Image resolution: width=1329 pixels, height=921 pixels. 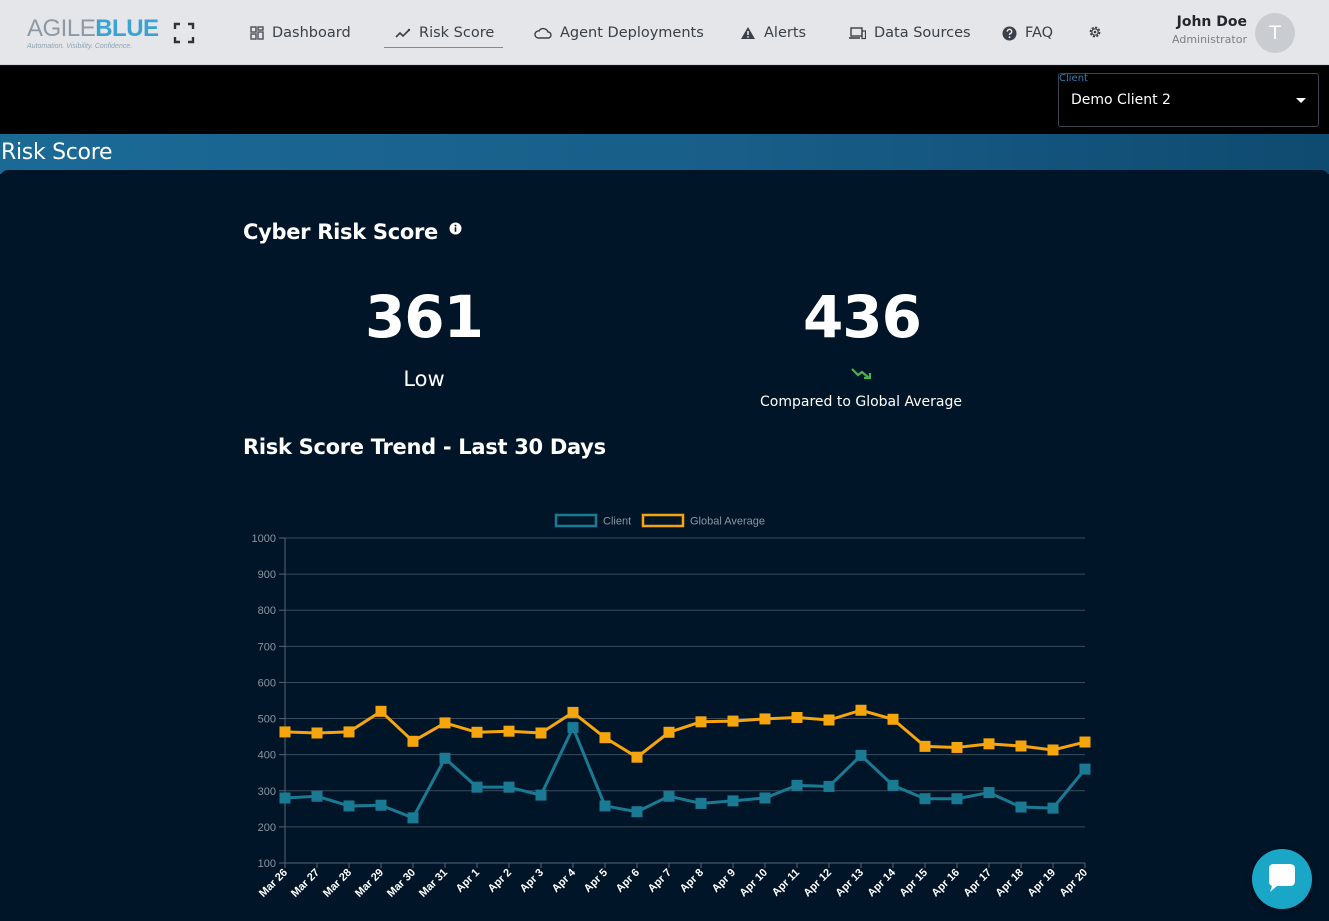 What do you see at coordinates (1275, 33) in the screenshot?
I see `avatar: T` at bounding box center [1275, 33].